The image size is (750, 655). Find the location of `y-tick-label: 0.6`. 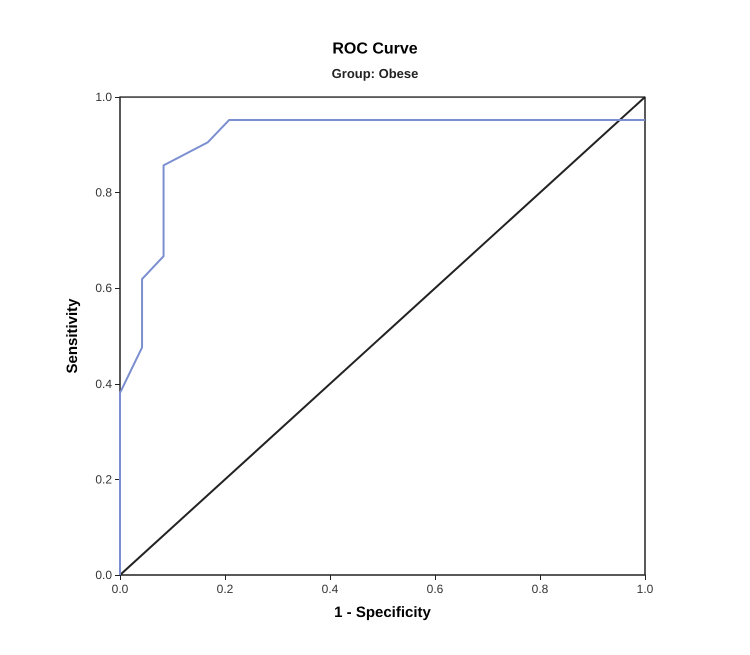

y-tick-label: 0.6 is located at coordinates (103, 288).